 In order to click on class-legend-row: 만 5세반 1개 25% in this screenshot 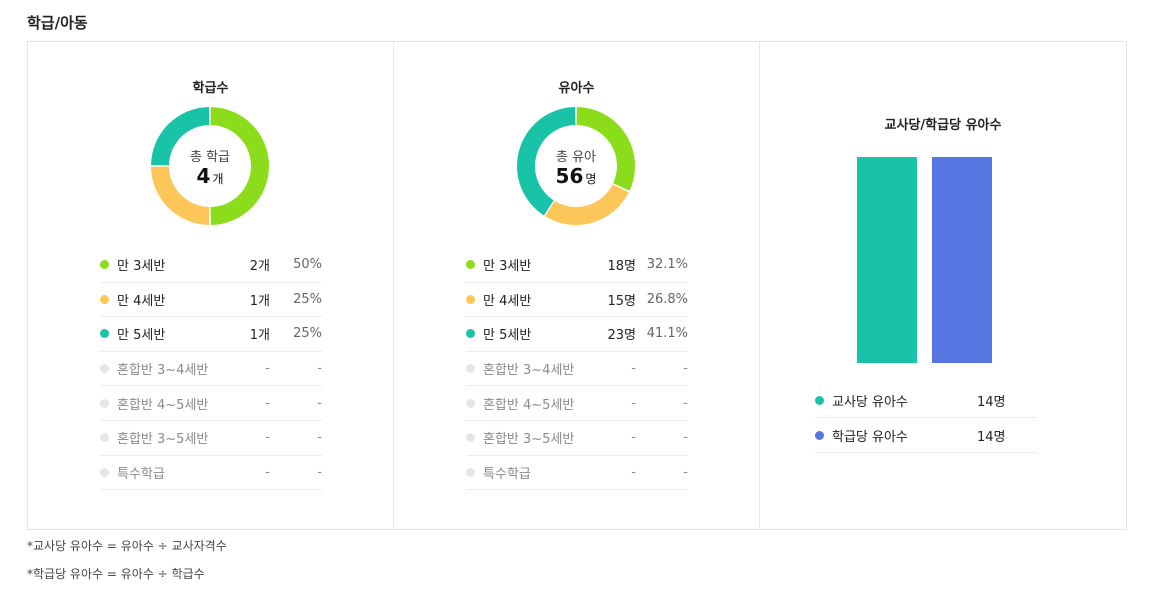, I will do `click(211, 334)`.